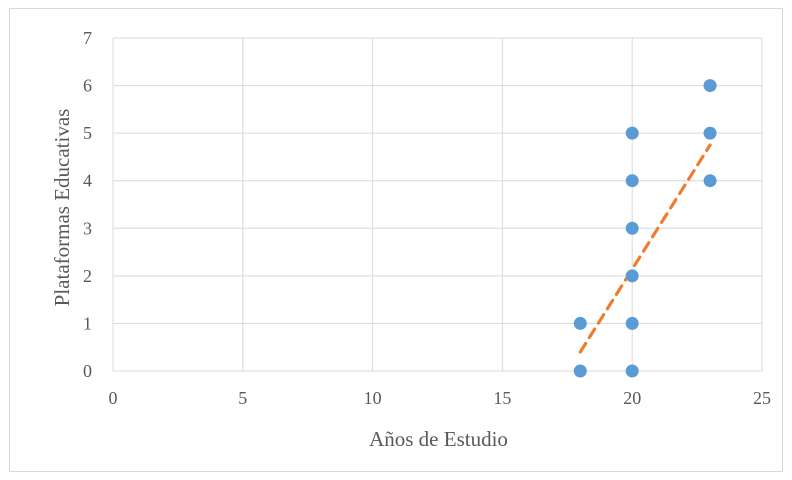 This screenshot has height=480, width=792. Describe the element at coordinates (632, 398) in the screenshot. I see `x-tick-label: 20` at that location.